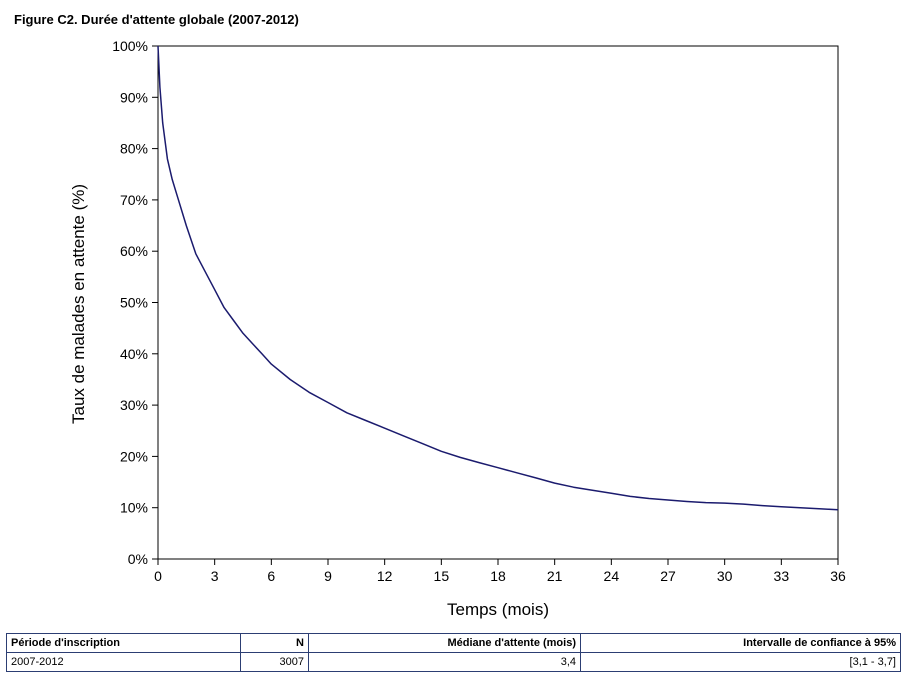 This screenshot has height=676, width=906. What do you see at coordinates (134, 97) in the screenshot?
I see `y-tick-label: 90%` at bounding box center [134, 97].